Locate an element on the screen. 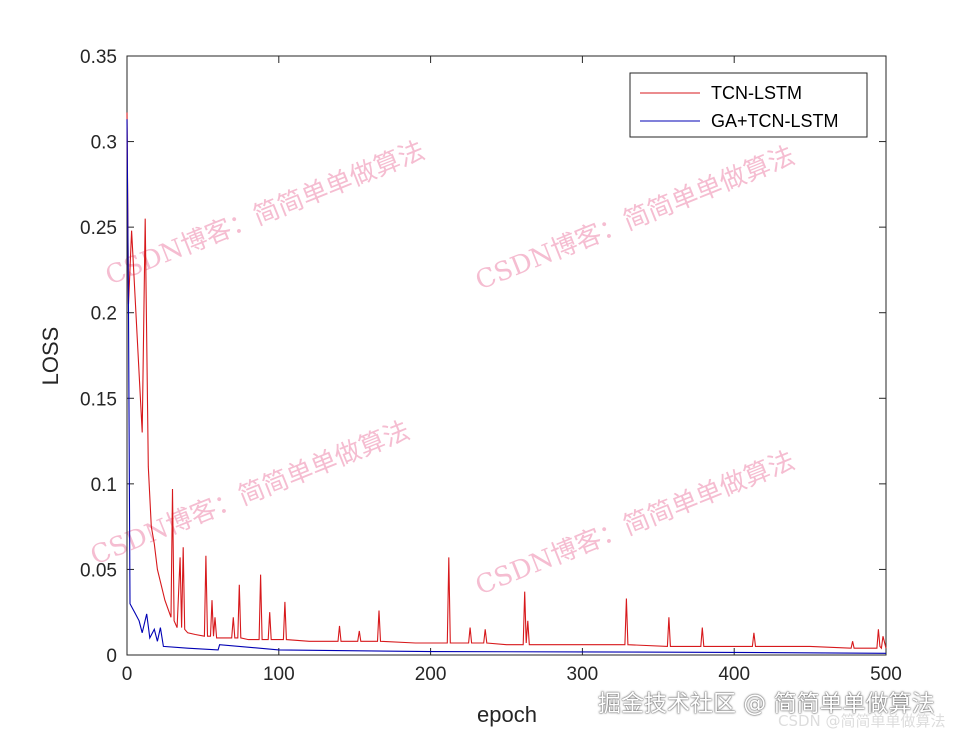  juejin-watermark: 掘金技术社区 @ 简简单单做算法 is located at coordinates (766, 704).